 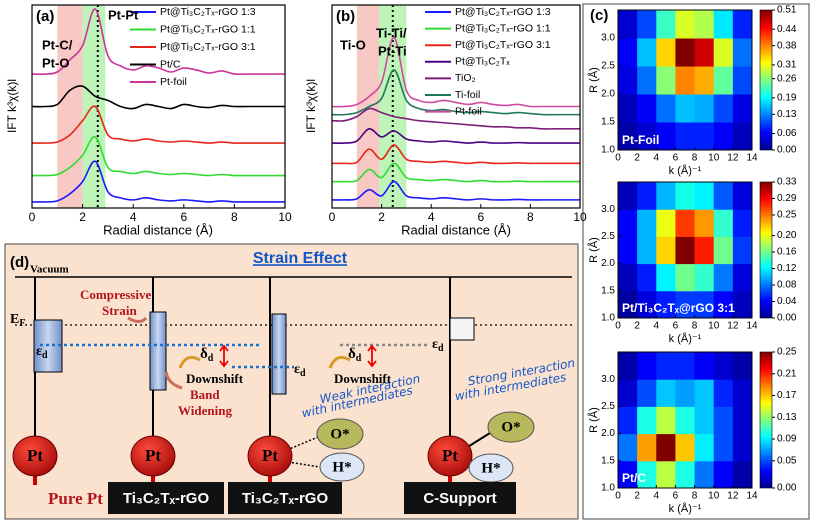 I want to click on colorbar-label: 0.25, so click(x=787, y=352).